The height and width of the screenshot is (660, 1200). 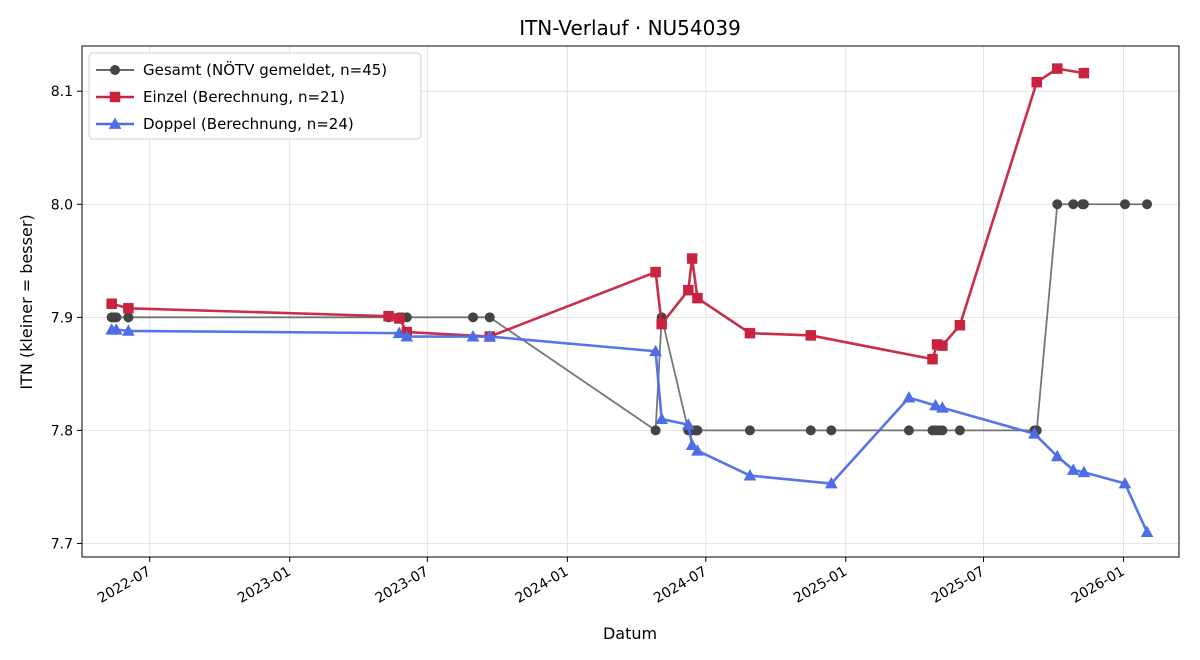 I want to click on gesamt-legend-marker, so click(x=115, y=70).